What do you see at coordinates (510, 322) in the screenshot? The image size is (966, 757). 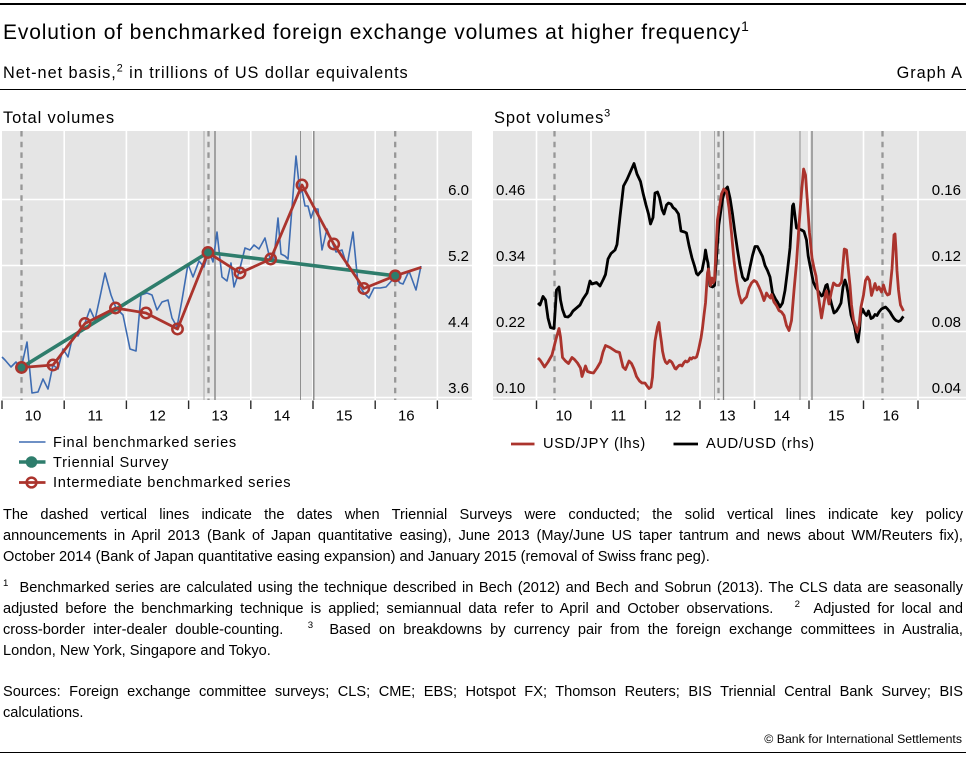 I see `svg-text: 0.22` at bounding box center [510, 322].